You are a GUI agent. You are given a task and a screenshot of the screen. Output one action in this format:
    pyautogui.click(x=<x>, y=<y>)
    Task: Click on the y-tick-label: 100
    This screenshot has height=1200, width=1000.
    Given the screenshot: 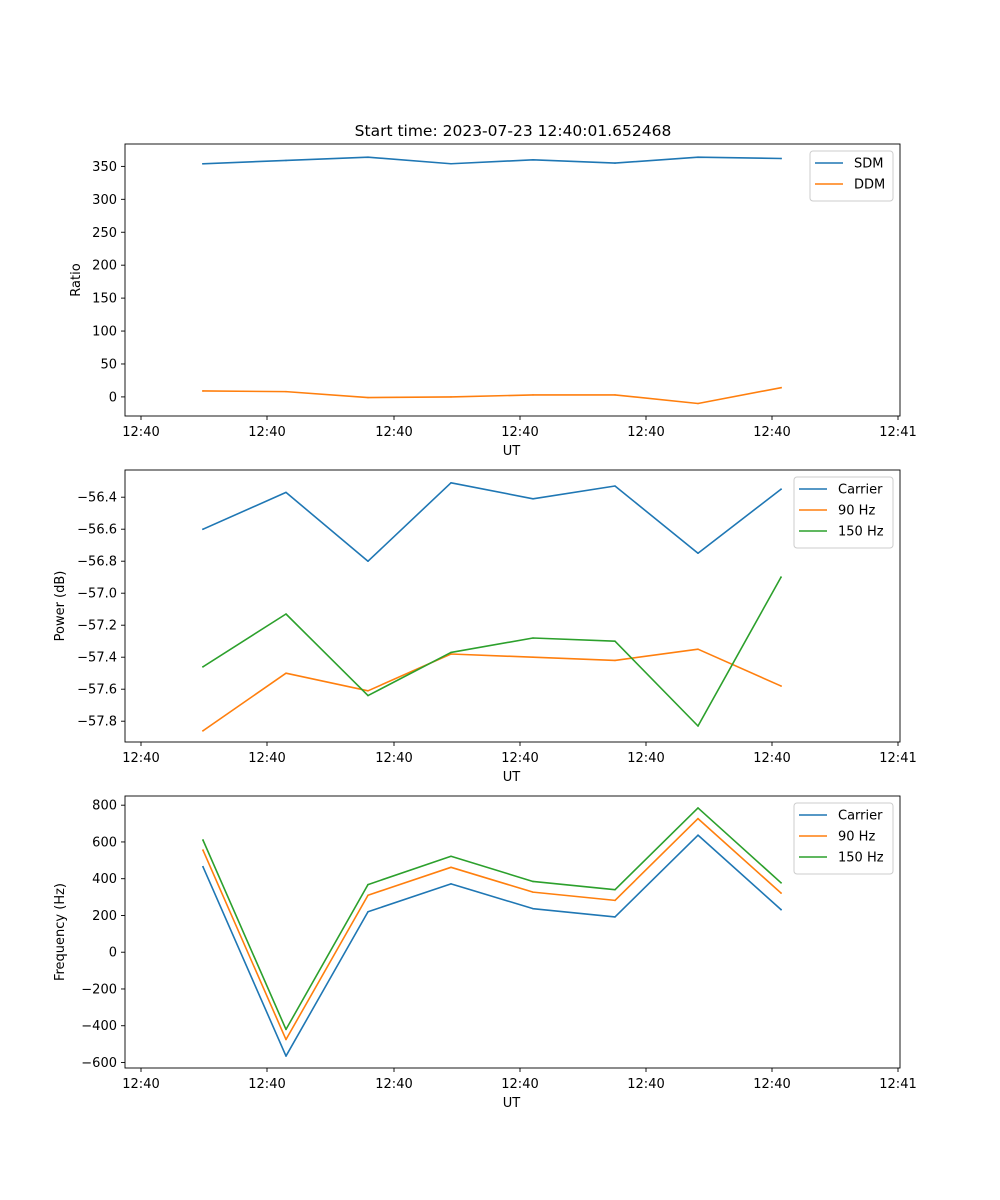 What is the action you would take?
    pyautogui.click(x=104, y=332)
    